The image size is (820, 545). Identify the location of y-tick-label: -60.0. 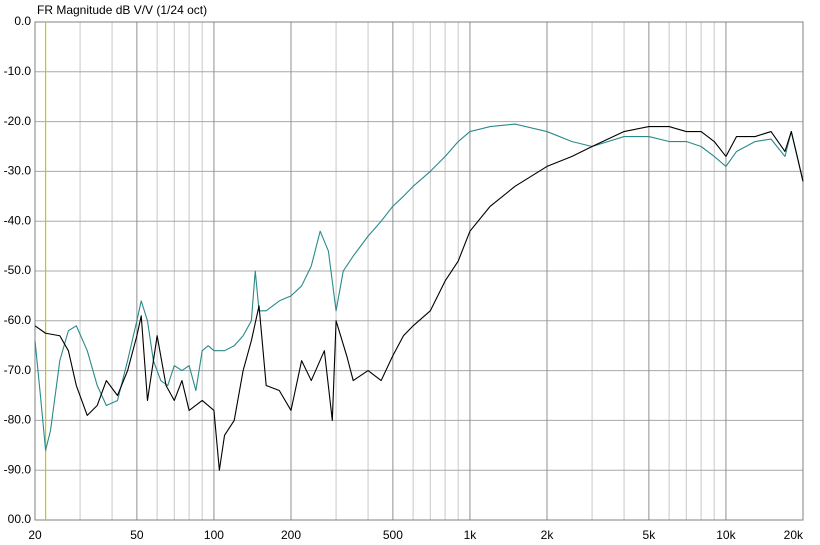
(18, 320).